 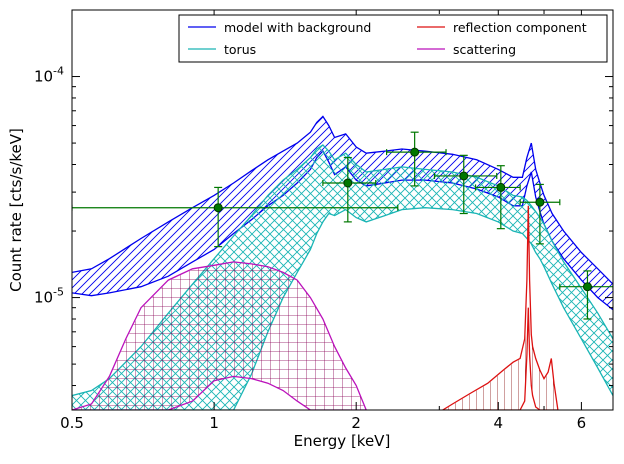 What do you see at coordinates (72, 423) in the screenshot?
I see `x-tick-label: 0.5` at bounding box center [72, 423].